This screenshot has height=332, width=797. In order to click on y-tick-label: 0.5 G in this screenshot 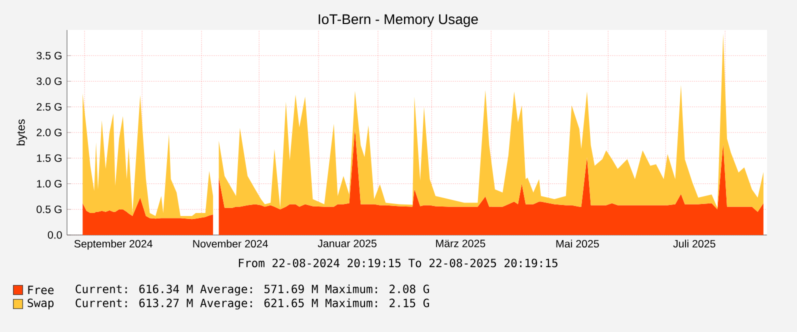, I will do `click(49, 210)`.